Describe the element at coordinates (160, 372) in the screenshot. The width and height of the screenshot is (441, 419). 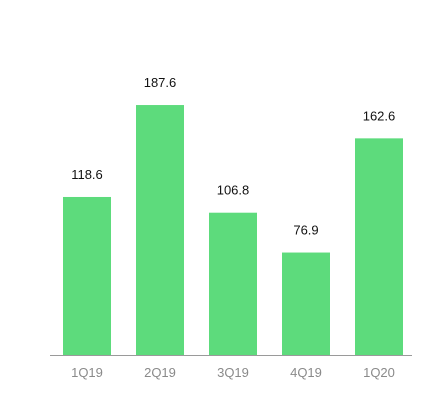
I see `x-tick-label-2q19: 2Q19` at that location.